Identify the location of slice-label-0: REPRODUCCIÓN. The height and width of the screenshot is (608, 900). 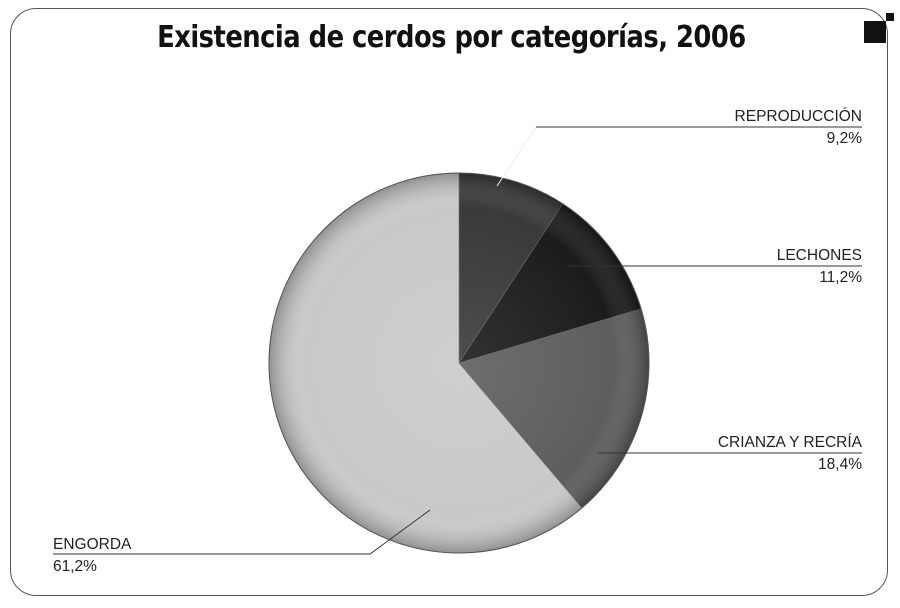
(798, 116).